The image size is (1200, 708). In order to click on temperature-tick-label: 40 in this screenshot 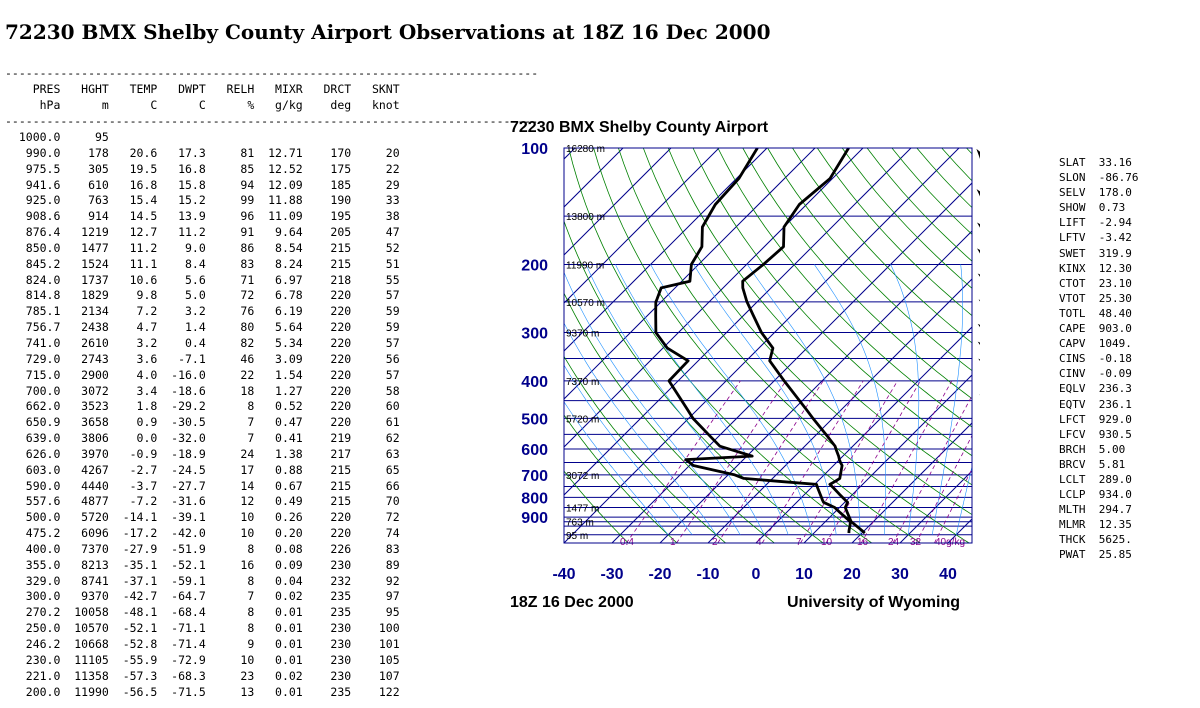, I will do `click(948, 574)`.